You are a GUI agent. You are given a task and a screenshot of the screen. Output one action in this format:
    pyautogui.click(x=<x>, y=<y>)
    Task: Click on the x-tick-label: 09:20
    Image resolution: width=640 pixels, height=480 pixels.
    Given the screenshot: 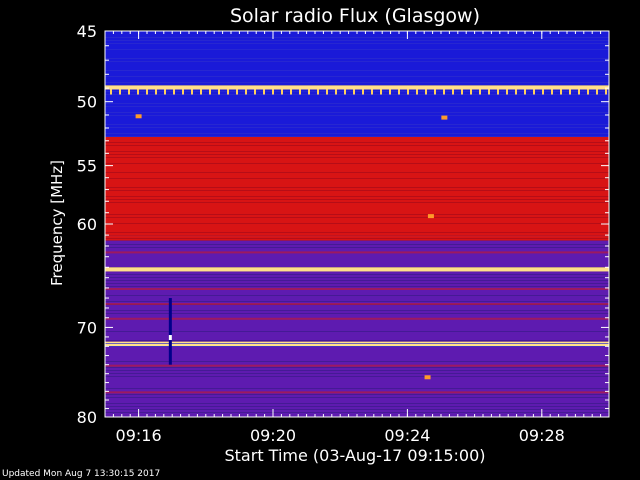 What is the action you would take?
    pyautogui.click(x=273, y=435)
    